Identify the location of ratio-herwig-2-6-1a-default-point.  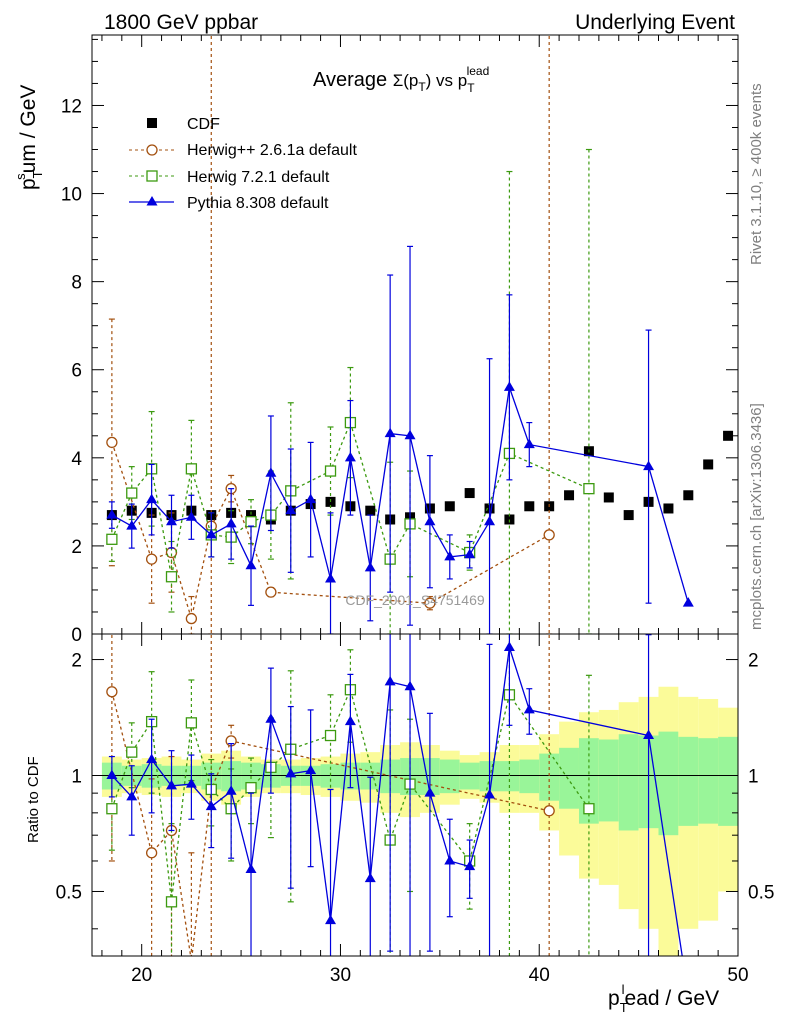
(191, 955).